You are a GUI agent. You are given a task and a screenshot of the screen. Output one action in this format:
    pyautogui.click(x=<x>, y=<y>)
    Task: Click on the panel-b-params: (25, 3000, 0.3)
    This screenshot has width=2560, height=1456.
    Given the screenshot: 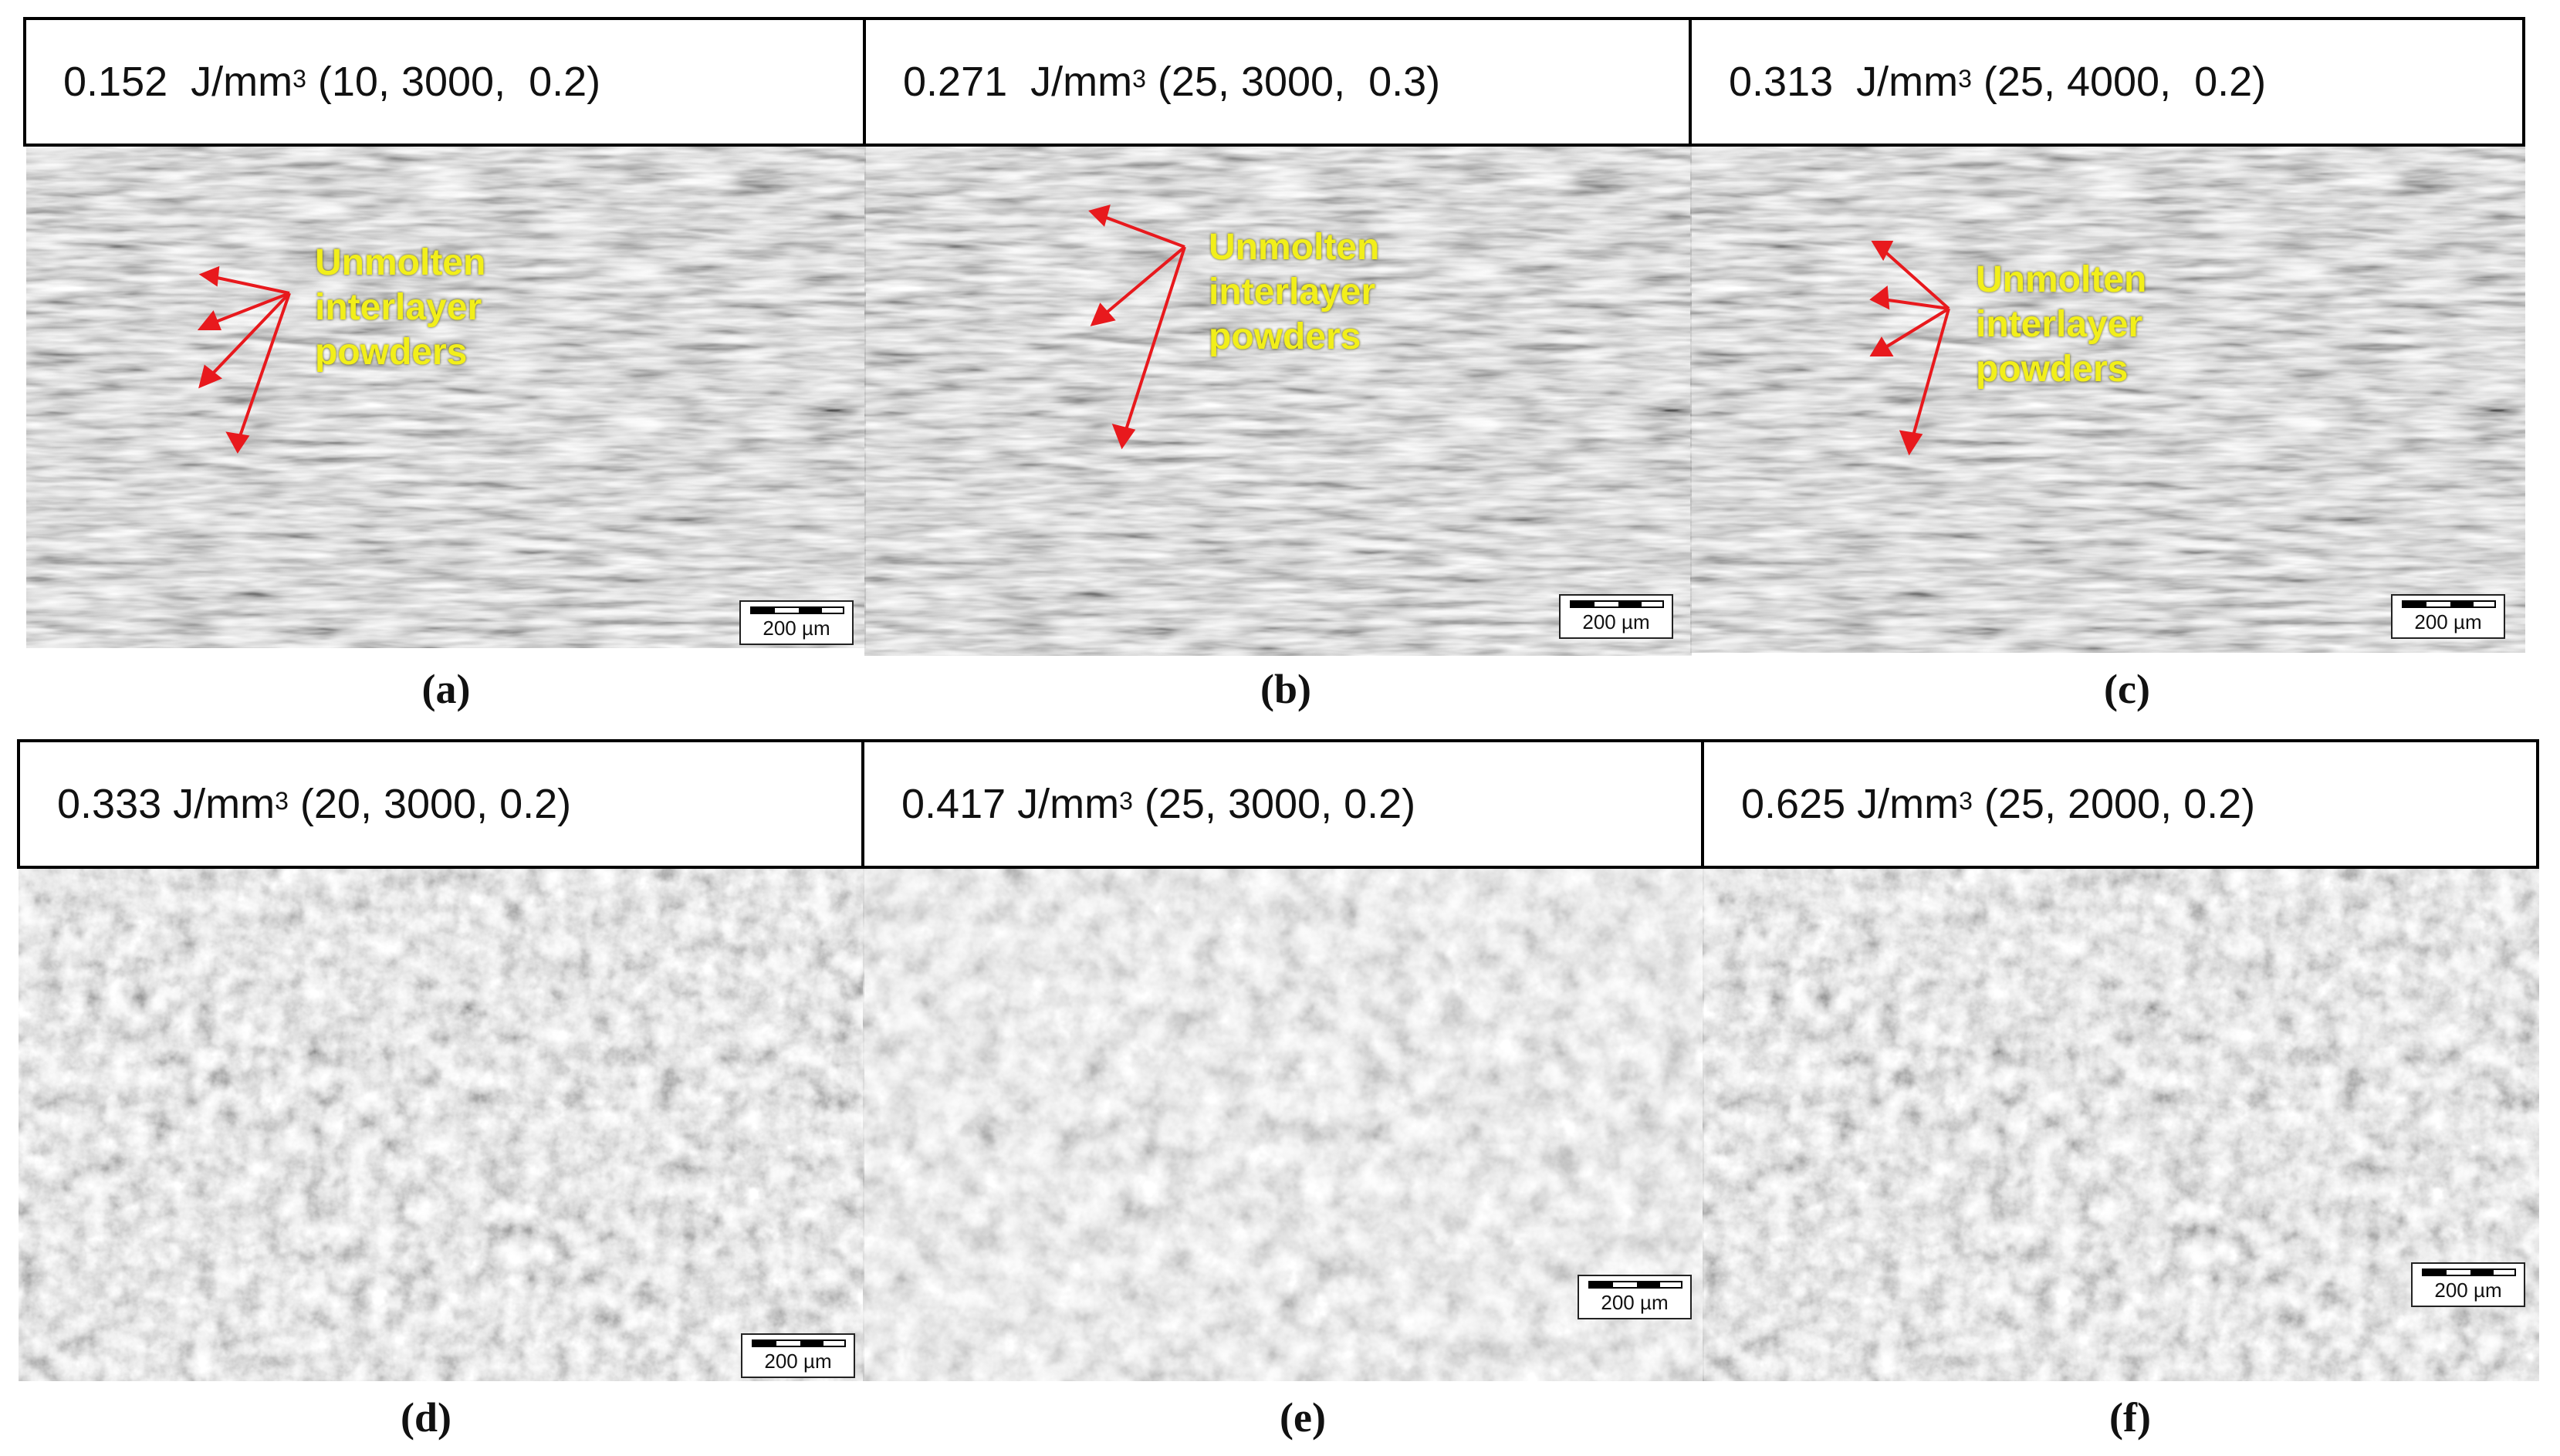 What is the action you would take?
    pyautogui.click(x=1293, y=82)
    